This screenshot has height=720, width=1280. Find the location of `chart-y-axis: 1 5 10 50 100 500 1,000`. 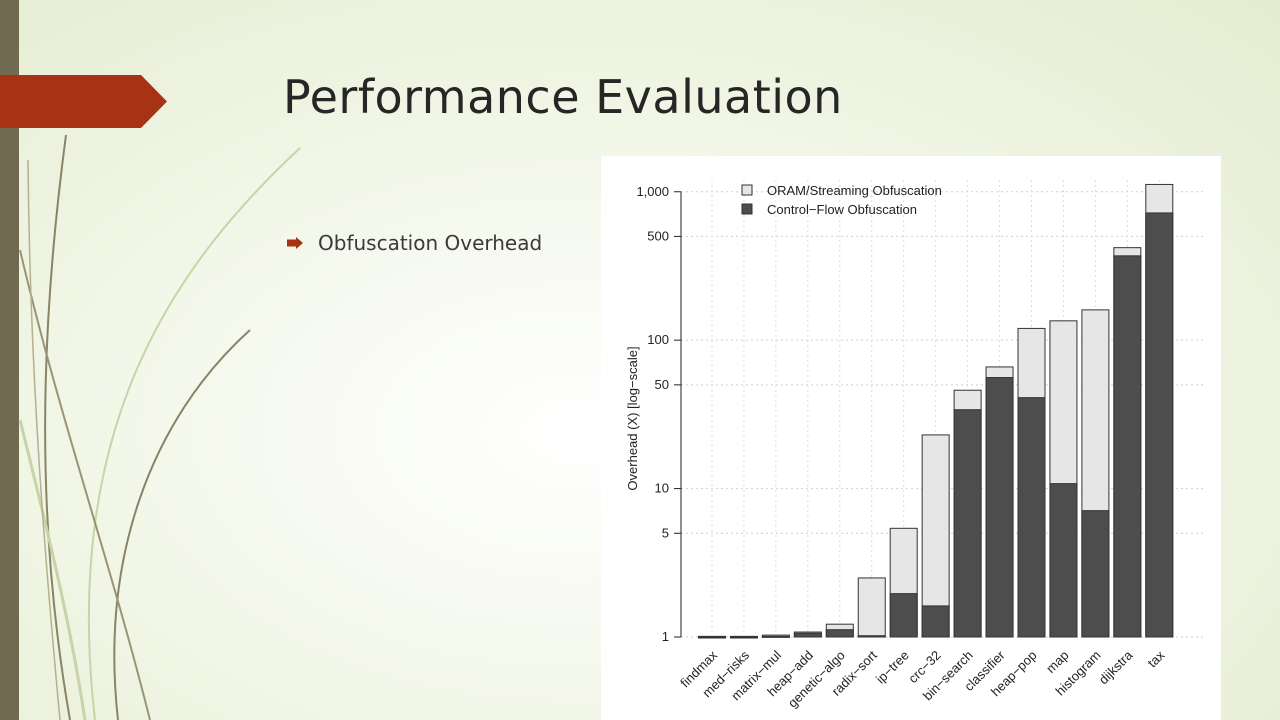

chart-y-axis: 1 5 10 50 100 500 1,000 is located at coordinates (659, 414).